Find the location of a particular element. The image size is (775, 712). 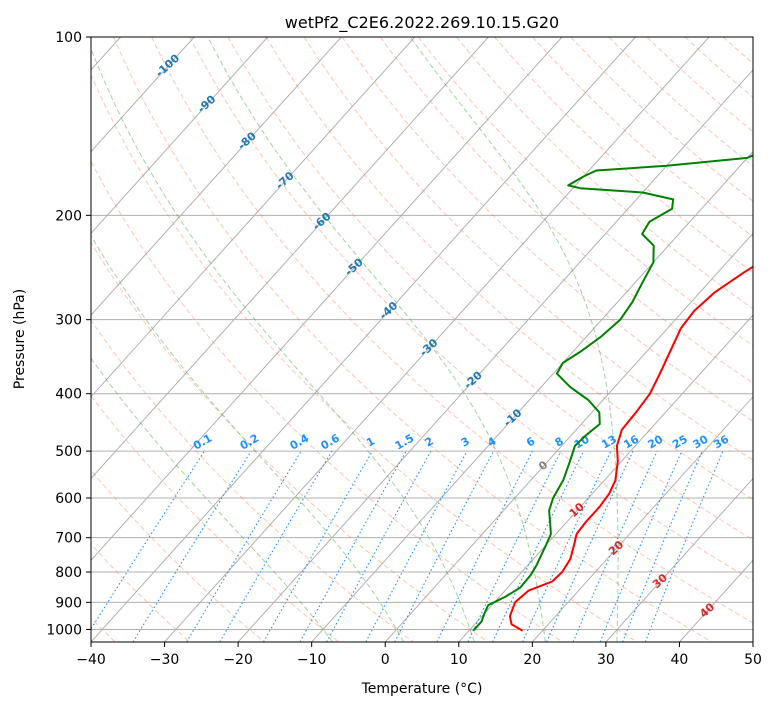

y-tick-label: 800 is located at coordinates (68, 573).